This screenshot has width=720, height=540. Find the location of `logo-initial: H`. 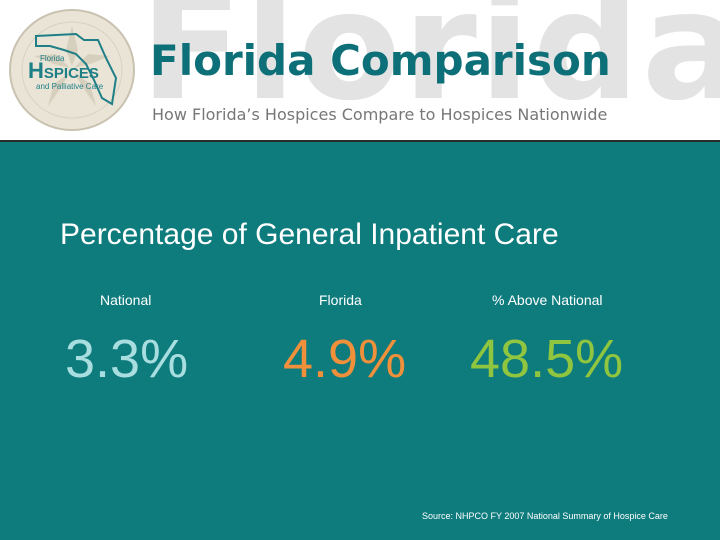

logo-initial: H is located at coordinates (36, 70).